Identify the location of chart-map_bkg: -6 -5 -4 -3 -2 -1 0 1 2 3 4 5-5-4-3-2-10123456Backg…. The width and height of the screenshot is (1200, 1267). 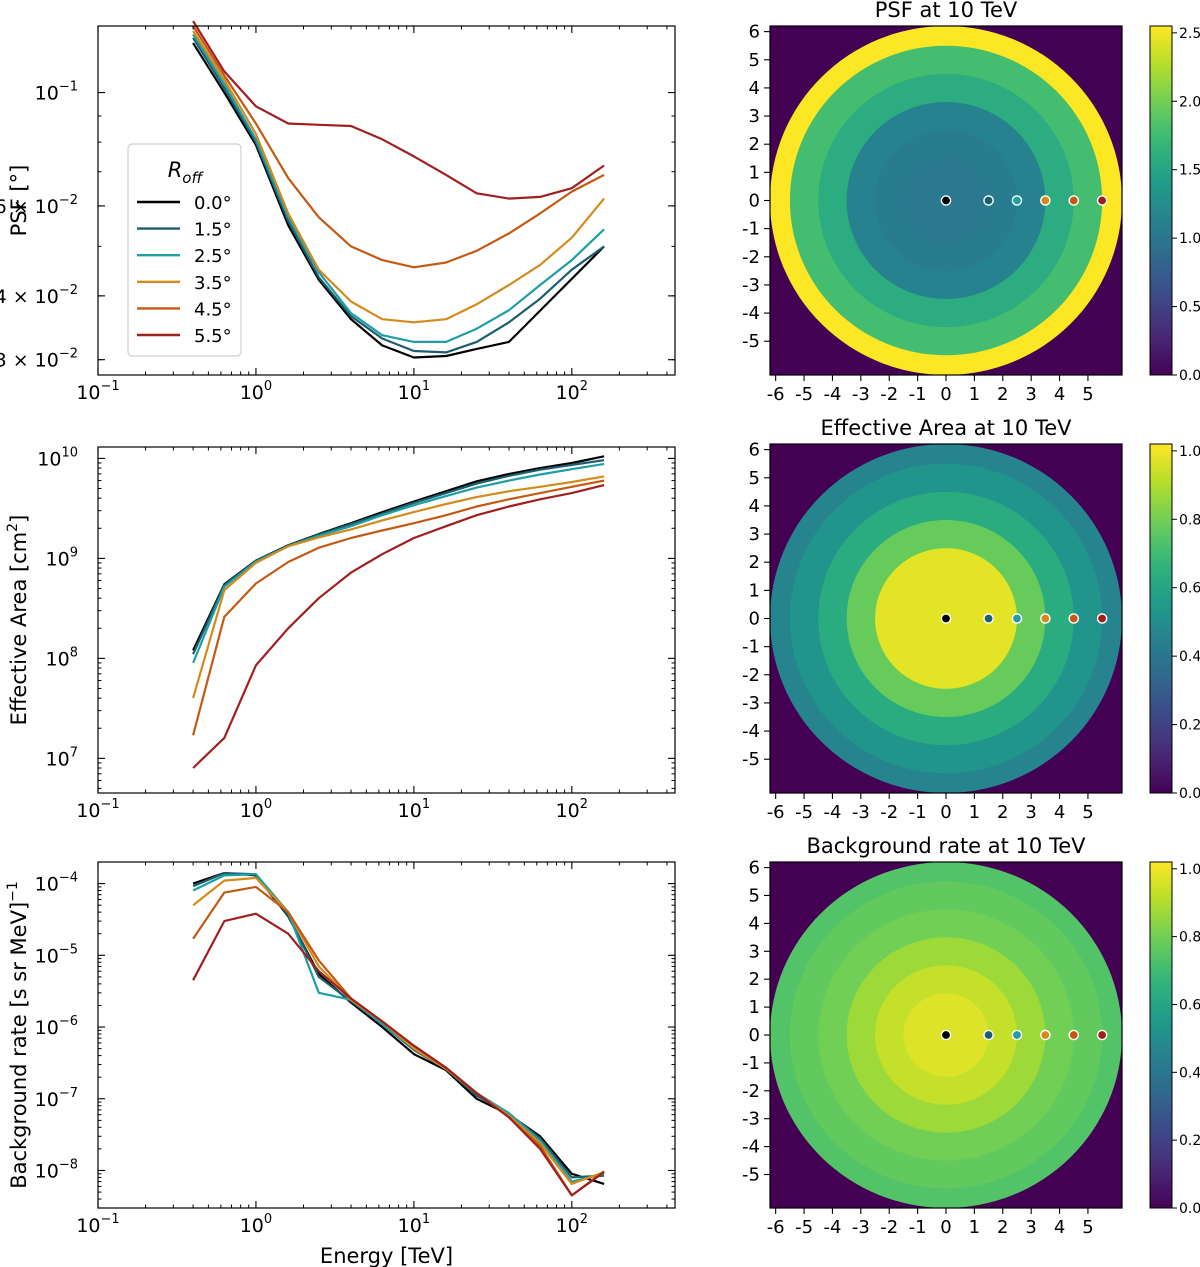
(971, 1036).